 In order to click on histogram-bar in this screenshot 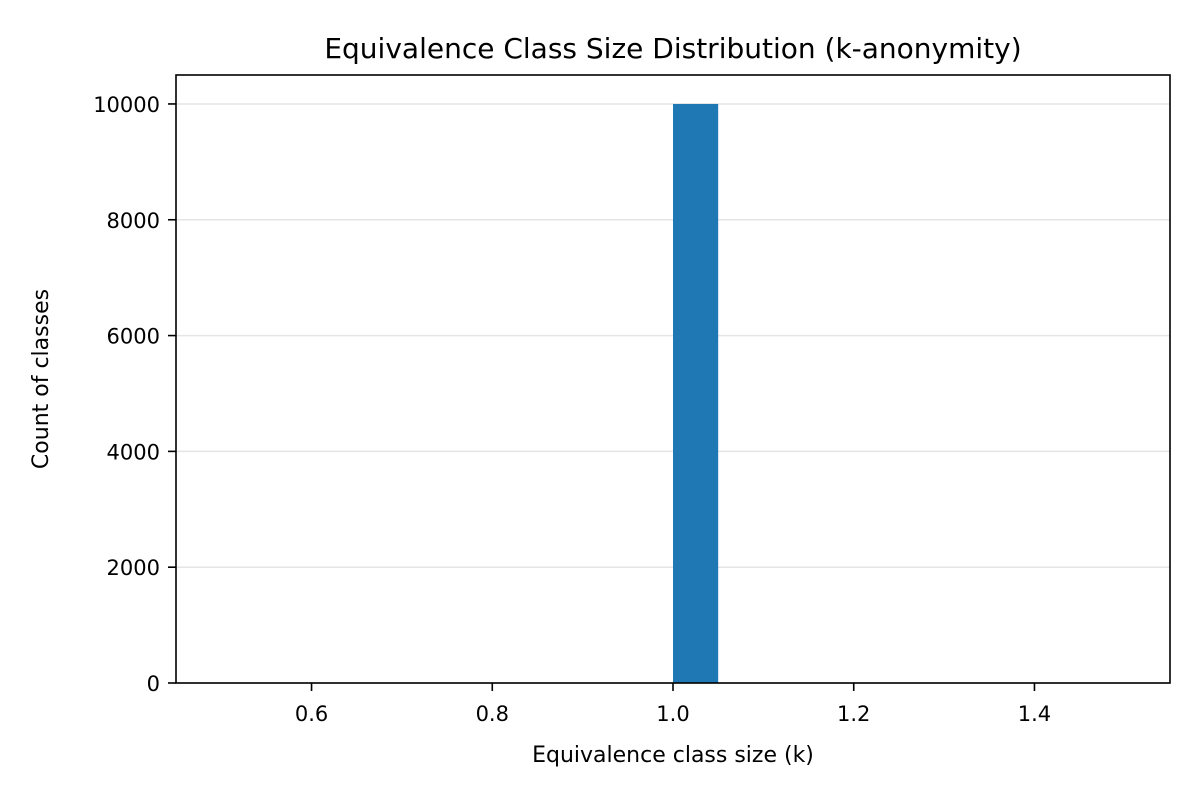, I will do `click(696, 393)`.